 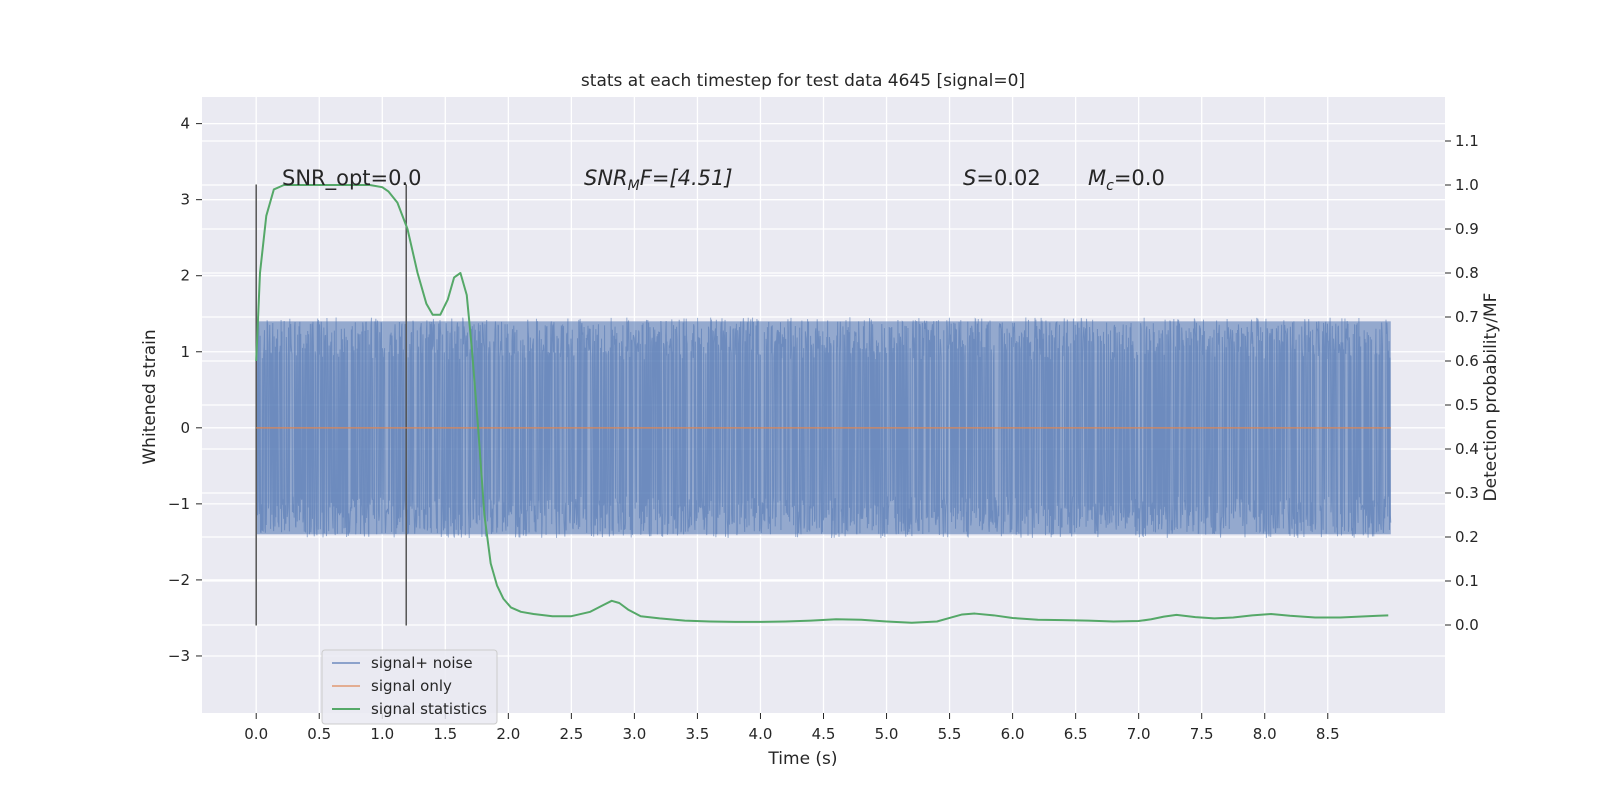 What do you see at coordinates (634, 734) in the screenshot?
I see `x-tick-label: 3.0` at bounding box center [634, 734].